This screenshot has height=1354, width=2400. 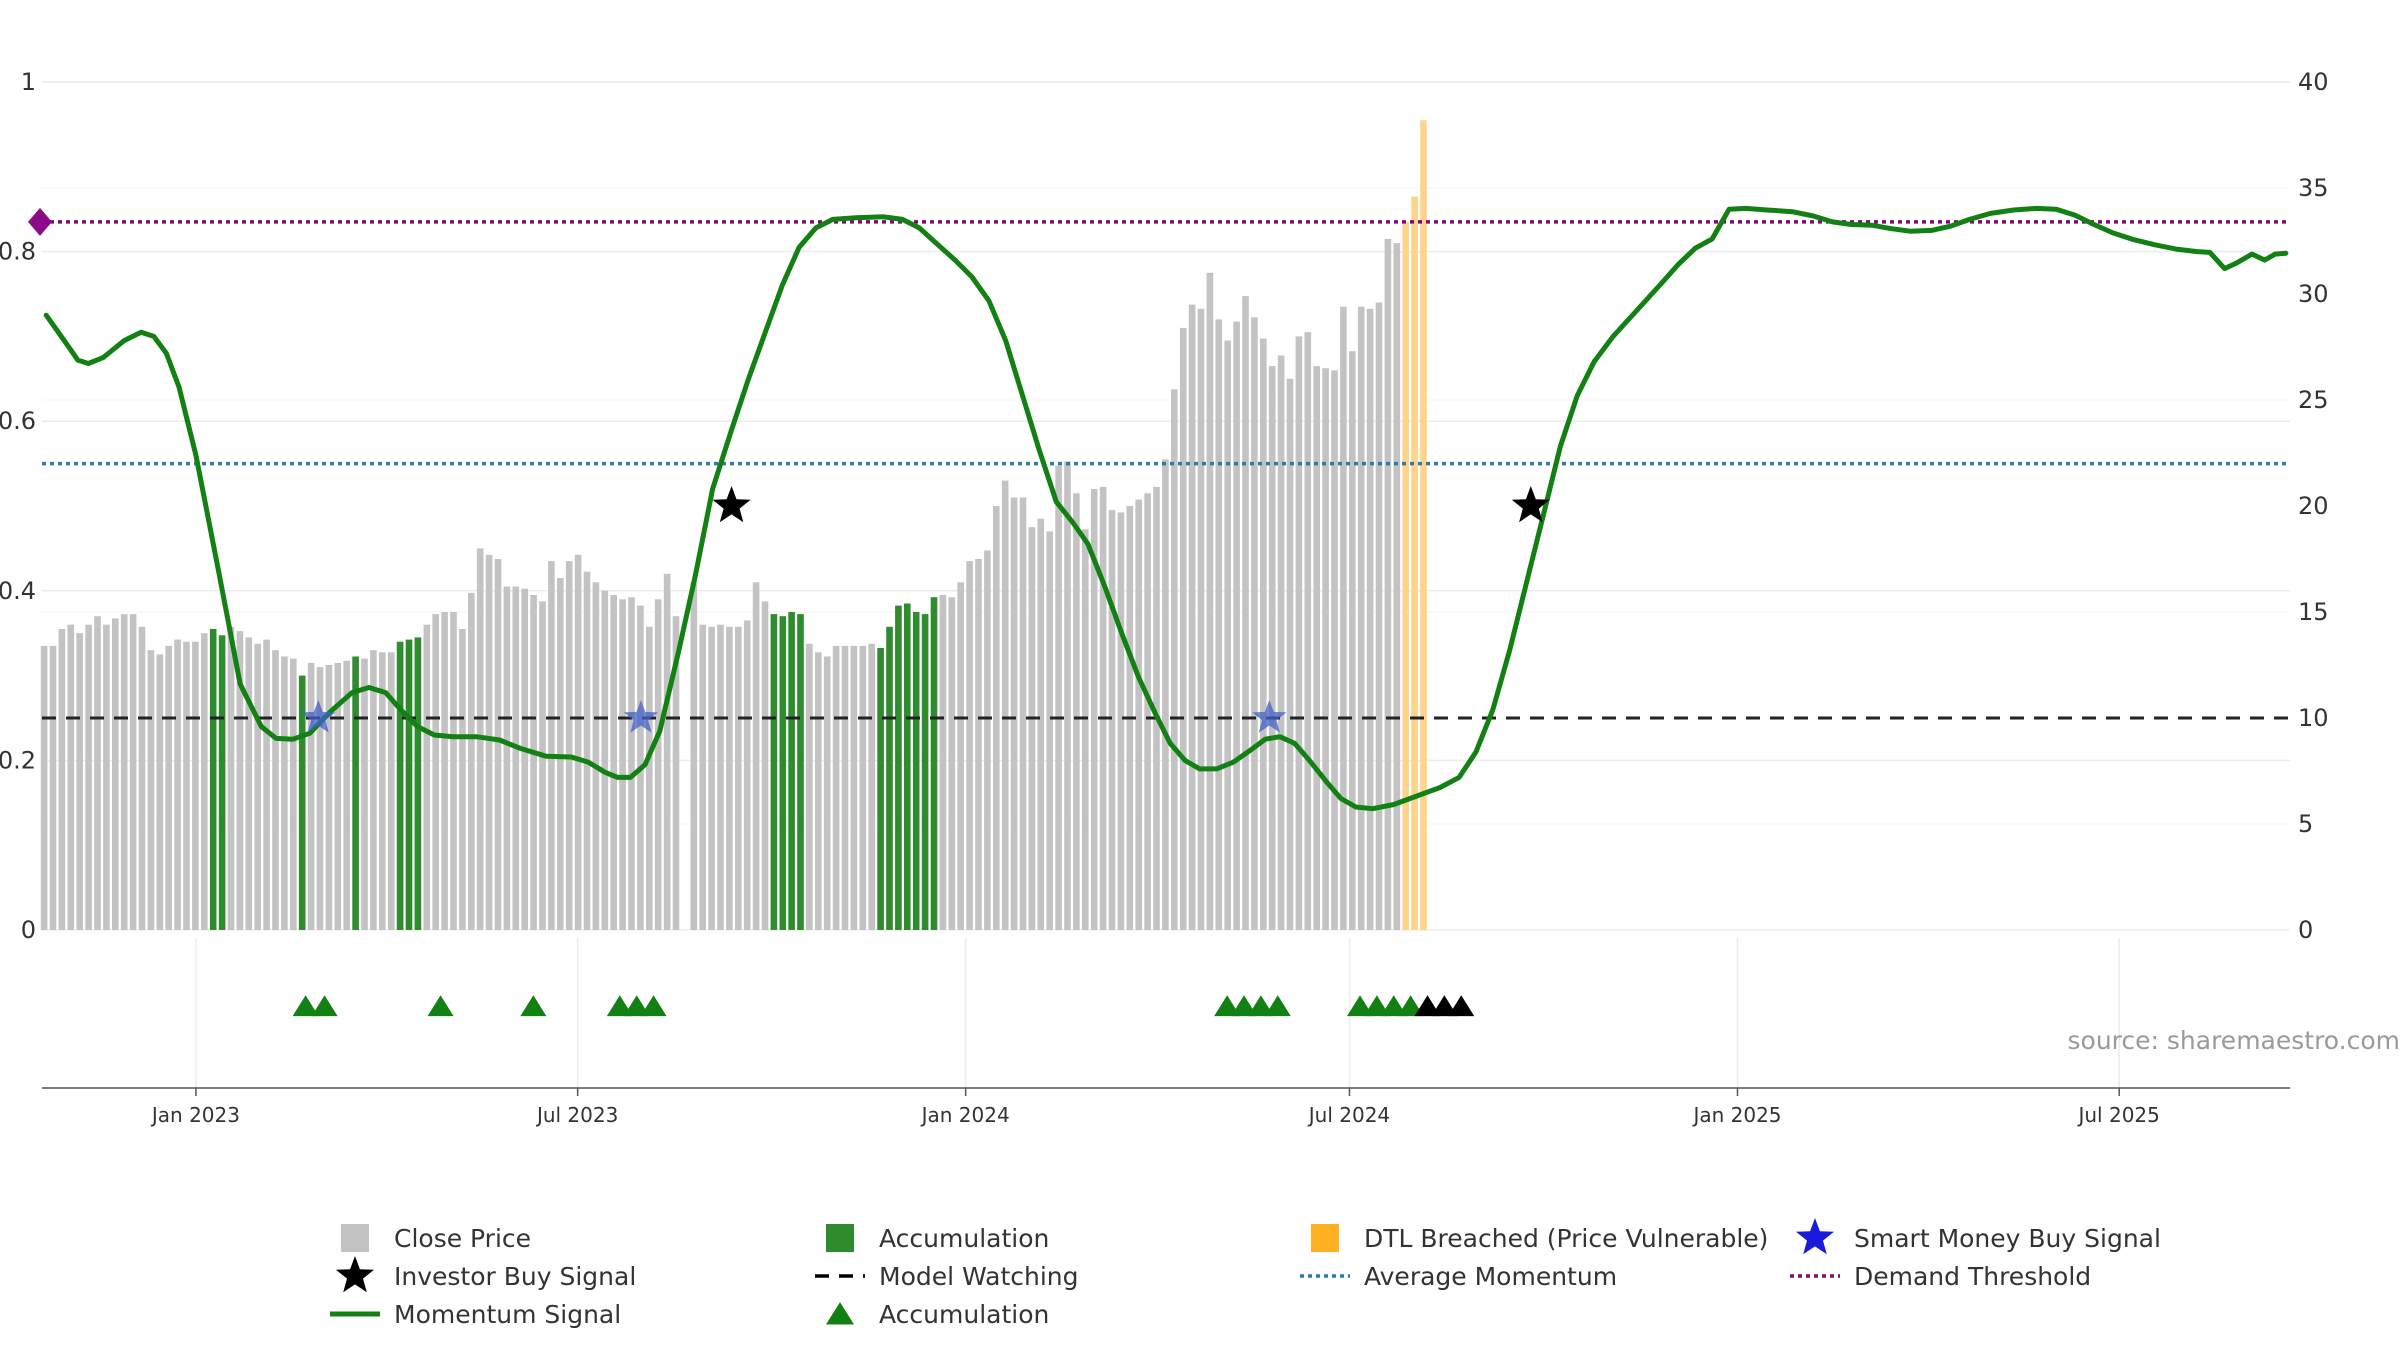 What do you see at coordinates (979, 1276) in the screenshot?
I see `legend-label: Model Watching` at bounding box center [979, 1276].